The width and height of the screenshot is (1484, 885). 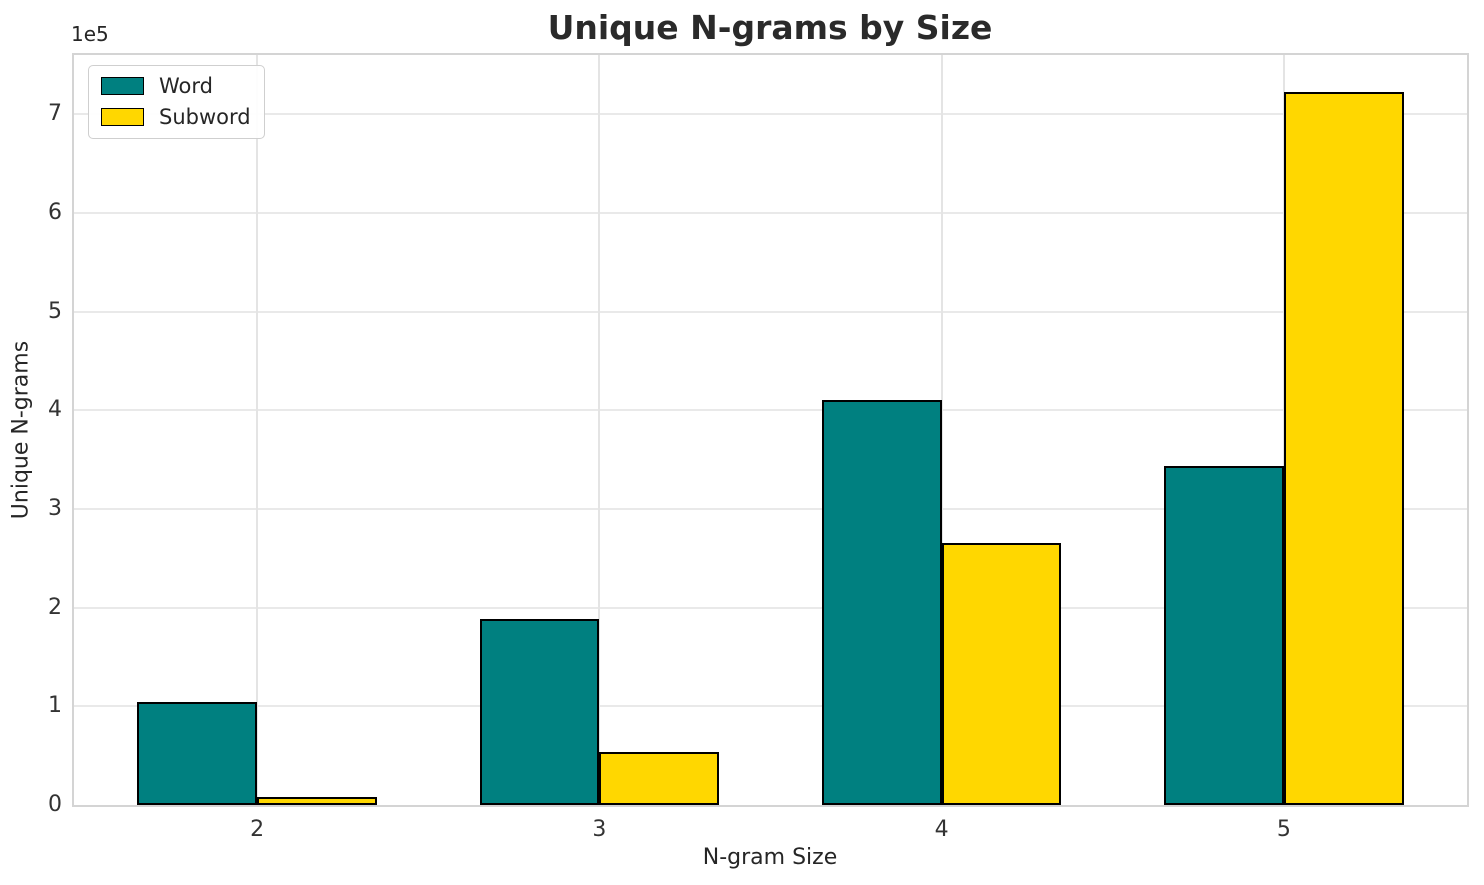 What do you see at coordinates (770, 857) in the screenshot?
I see `x-axis-label: N-gram Size` at bounding box center [770, 857].